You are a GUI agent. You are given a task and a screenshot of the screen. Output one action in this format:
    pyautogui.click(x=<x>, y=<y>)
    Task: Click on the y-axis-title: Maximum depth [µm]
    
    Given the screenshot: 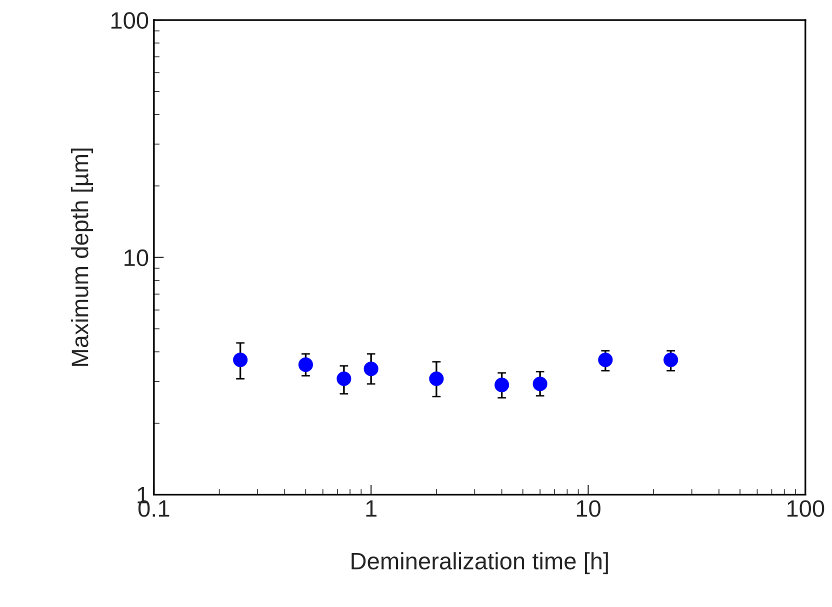 What is the action you would take?
    pyautogui.click(x=81, y=257)
    